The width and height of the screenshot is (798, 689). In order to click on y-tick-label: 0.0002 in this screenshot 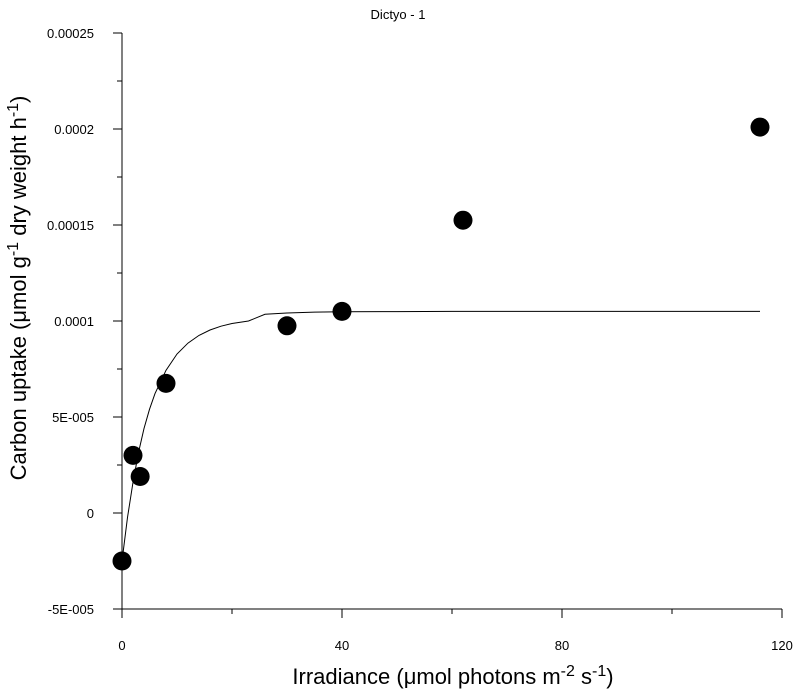, I will do `click(74, 129)`.